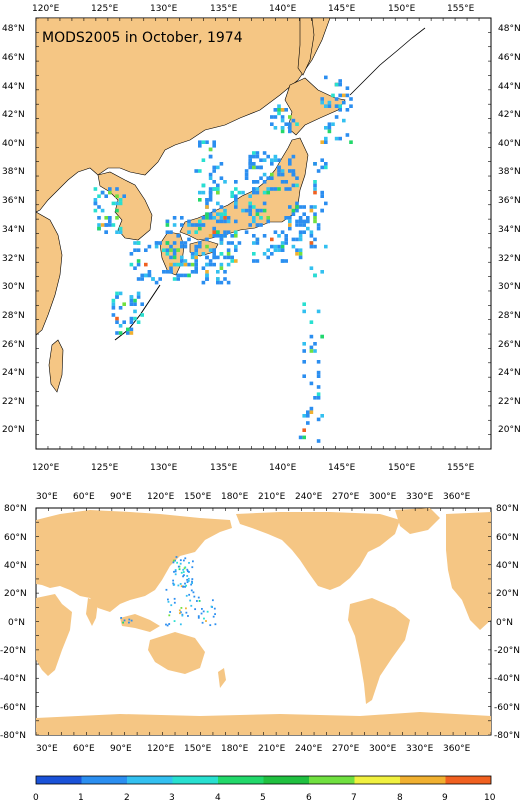 The width and height of the screenshot is (529, 808). What do you see at coordinates (509, 373) in the screenshot?
I see `lat-label-24n-right: 24°N` at bounding box center [509, 373].